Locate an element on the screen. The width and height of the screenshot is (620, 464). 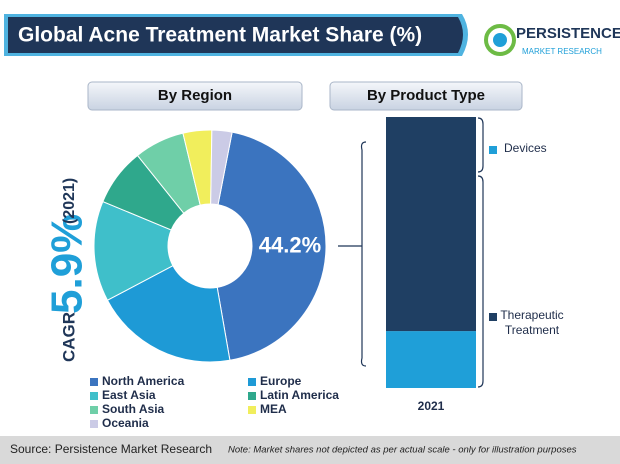
legend-item: Devices is located at coordinates (525, 148).